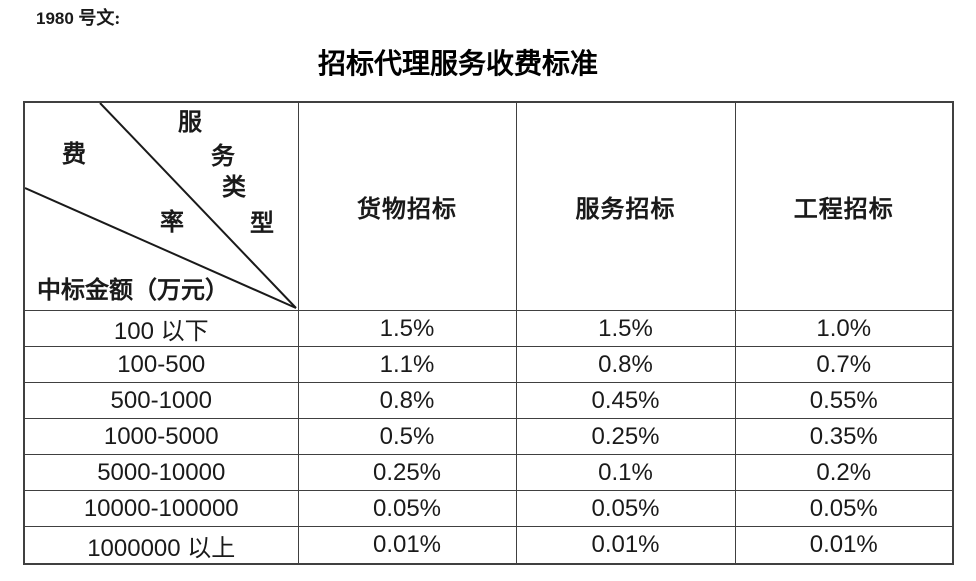 Image resolution: width=976 pixels, height=581 pixels. I want to click on table-row: 10000-100000 0.05% 0.05% 0.05%, so click(488, 508).